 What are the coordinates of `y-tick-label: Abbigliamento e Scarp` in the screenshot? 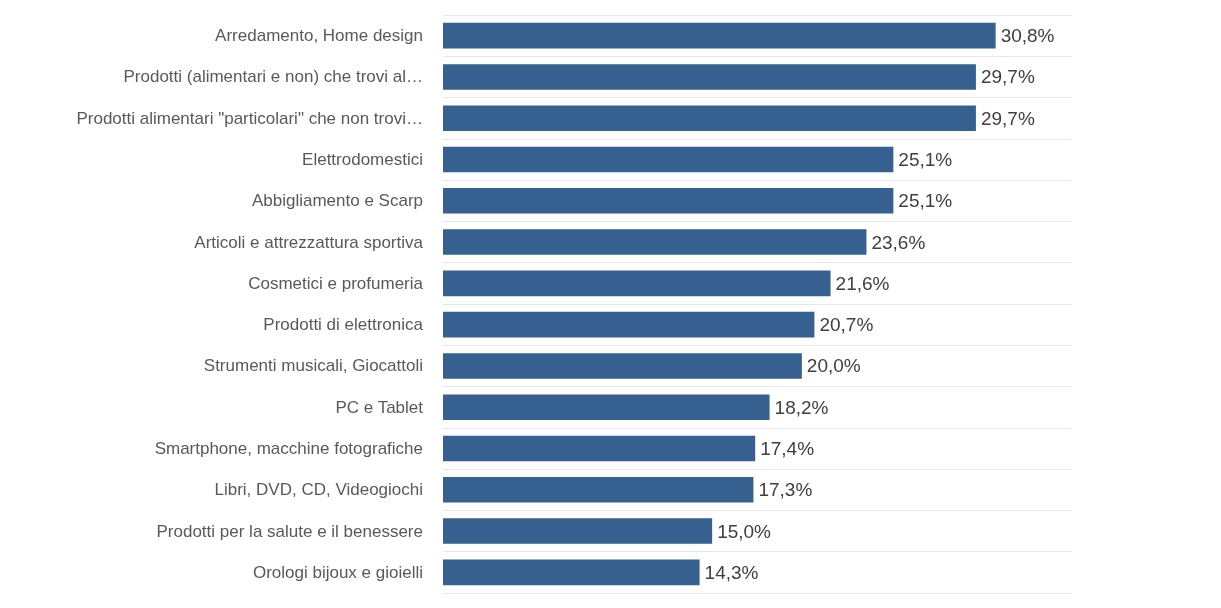 It's located at (337, 201).